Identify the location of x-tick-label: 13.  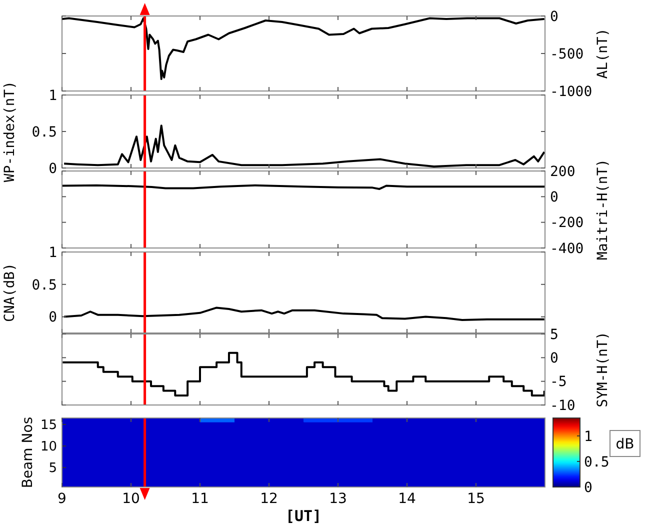
(338, 499).